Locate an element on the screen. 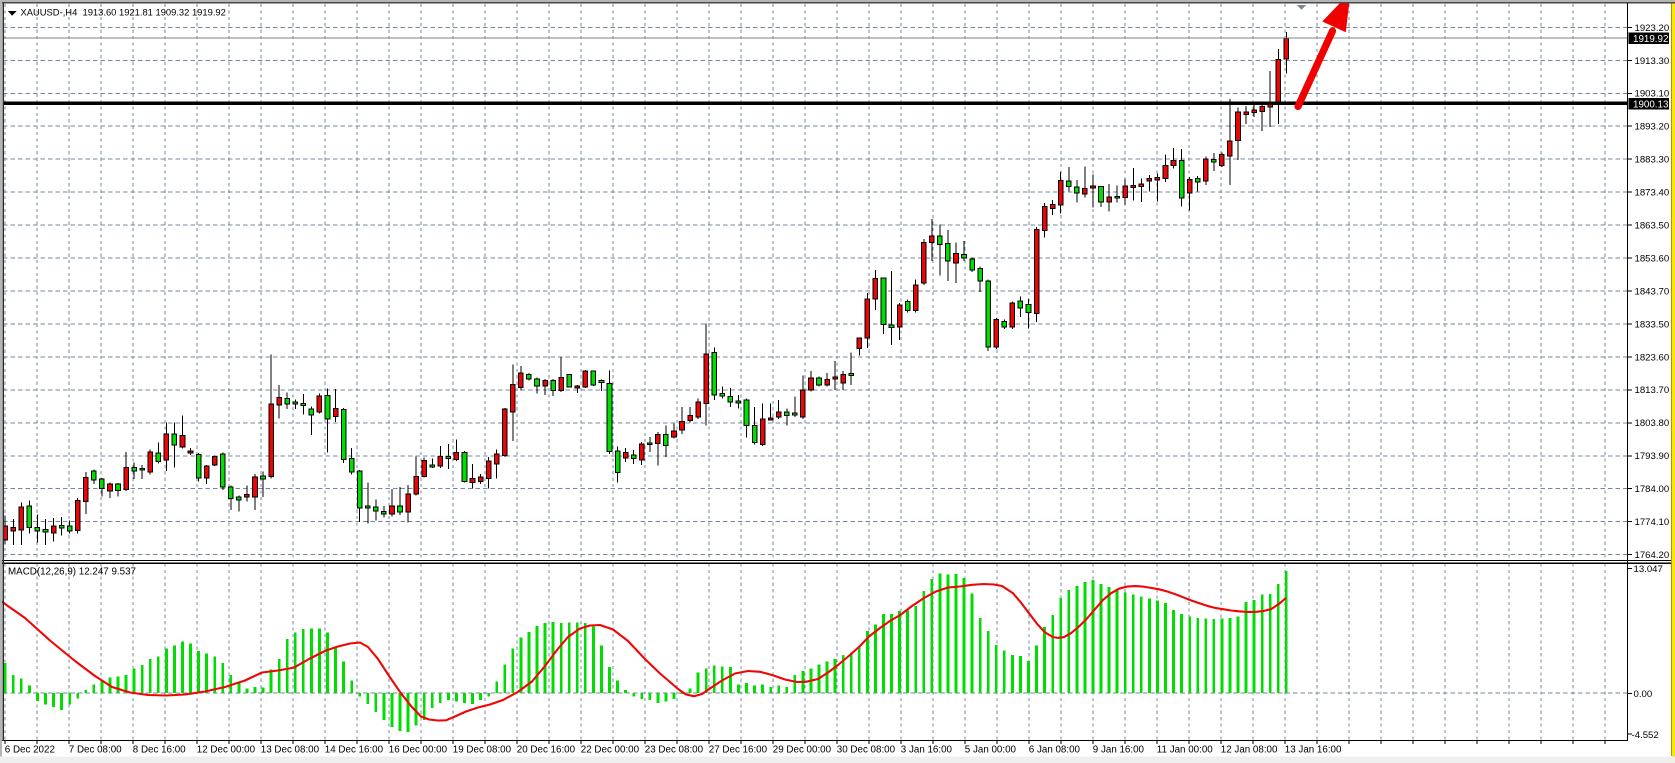  svg-text: 1853.60 is located at coordinates (1652, 258).